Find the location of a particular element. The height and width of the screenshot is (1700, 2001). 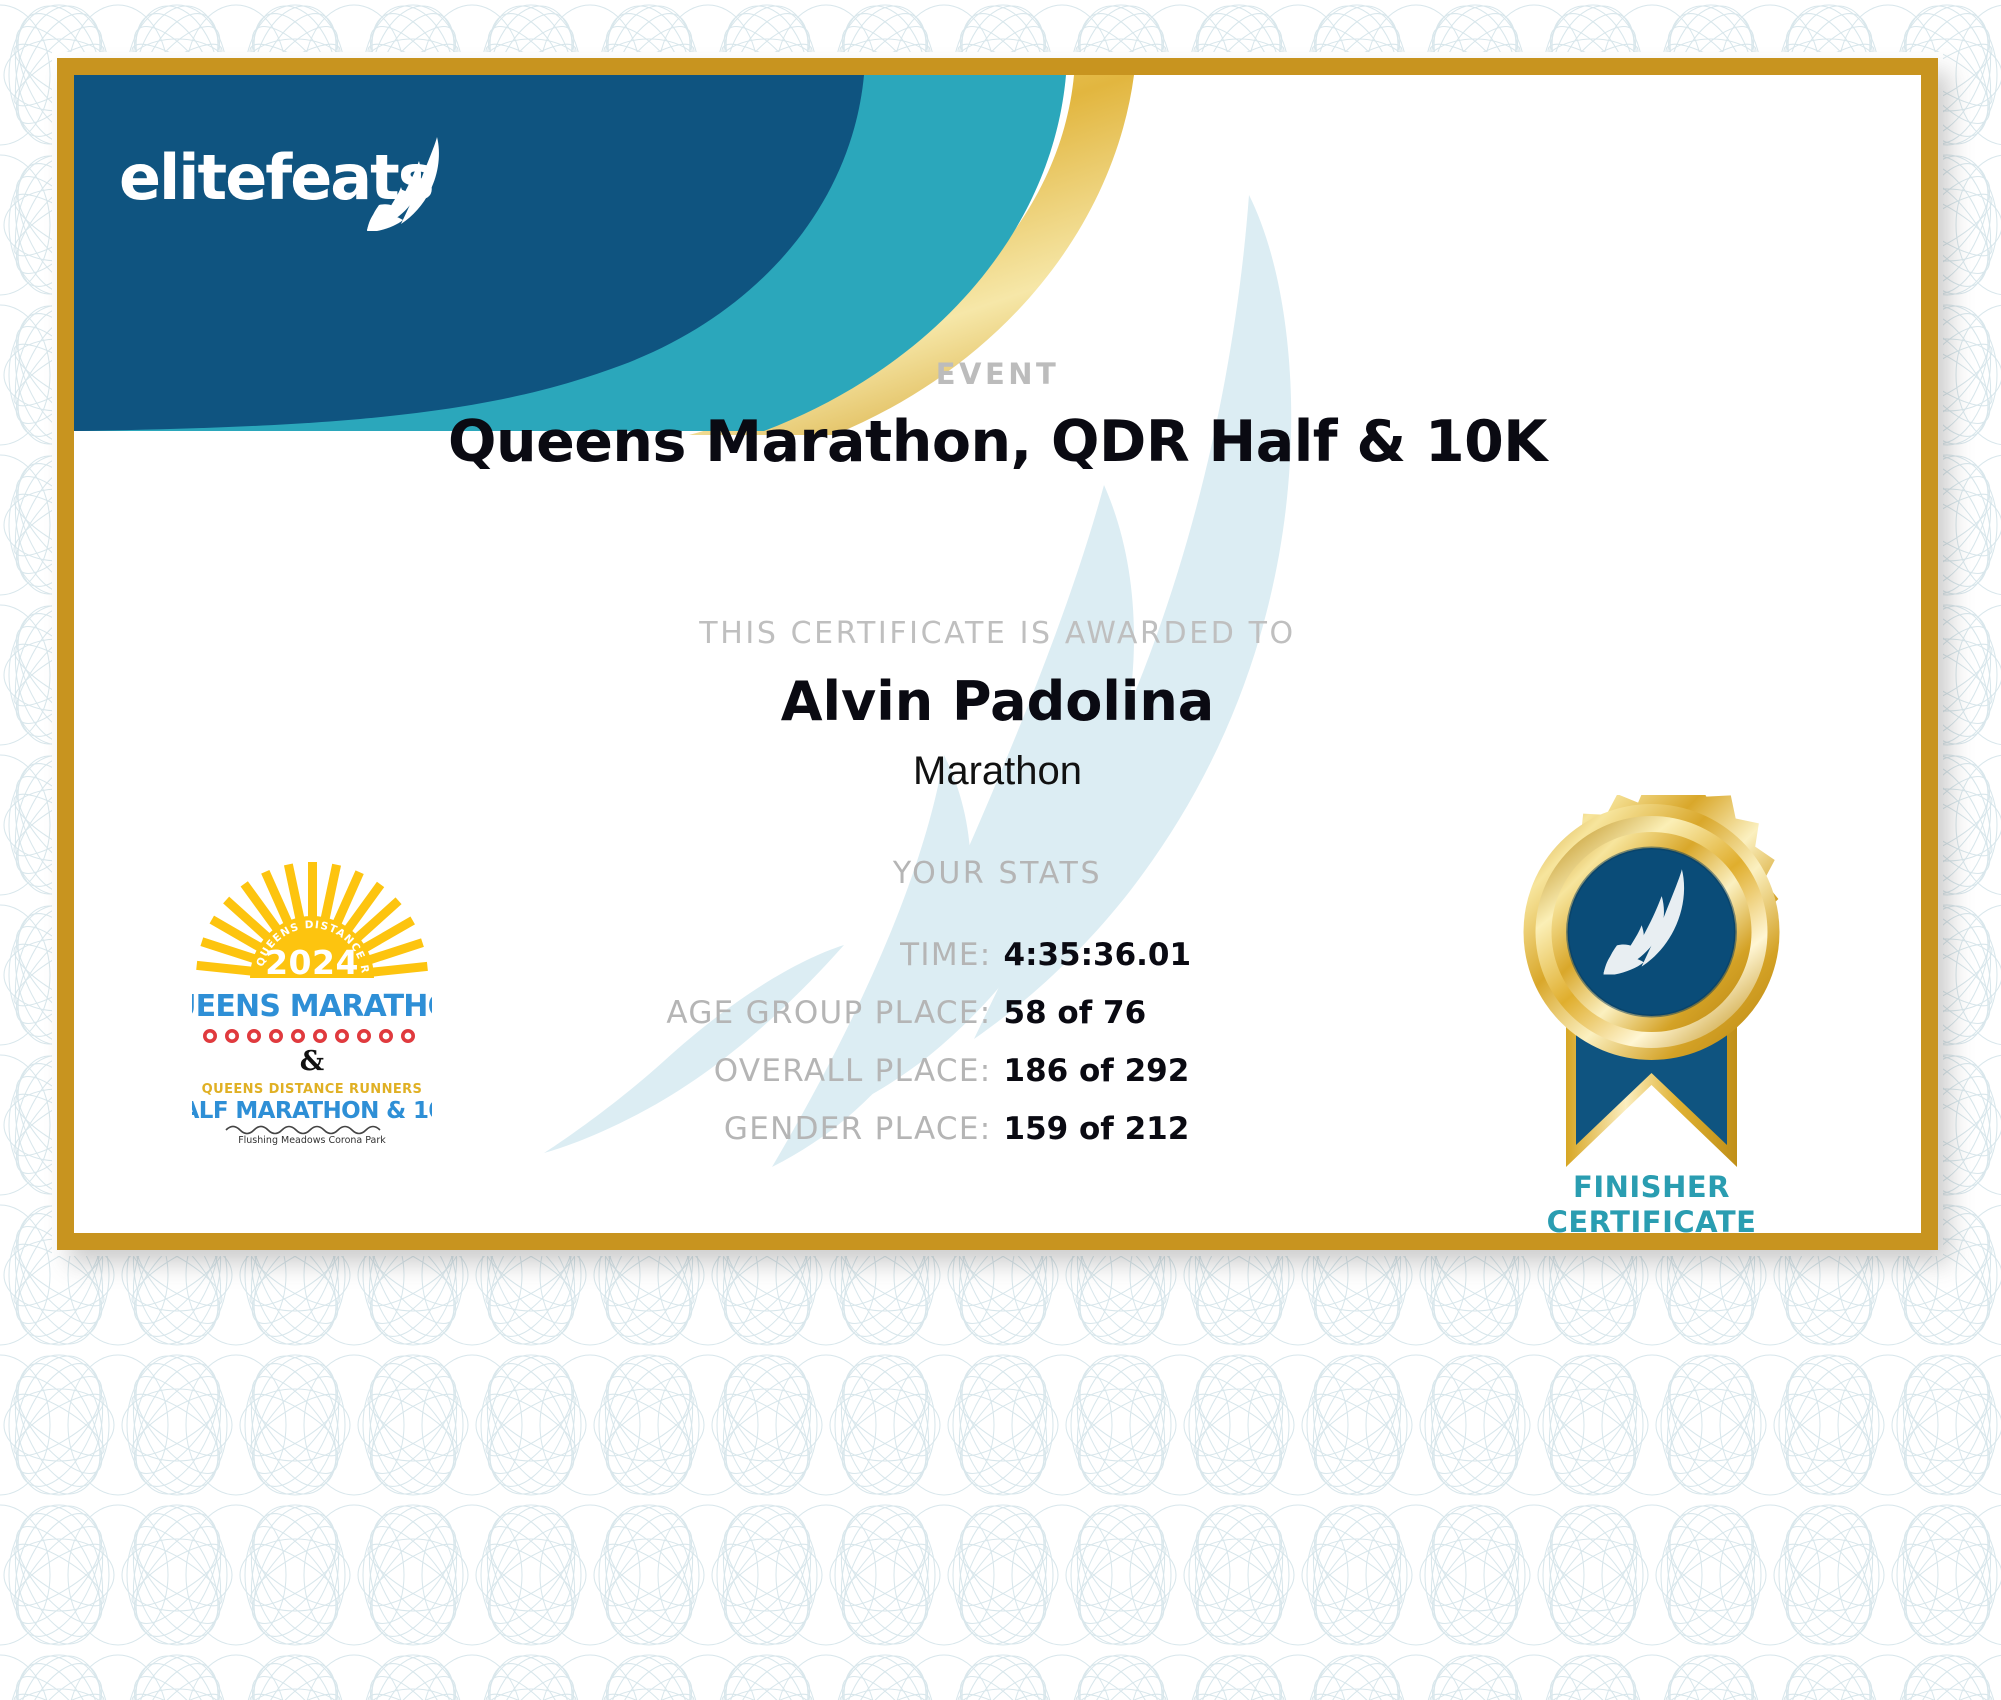

your-stats-label: YOUR STATS is located at coordinates (997, 873).